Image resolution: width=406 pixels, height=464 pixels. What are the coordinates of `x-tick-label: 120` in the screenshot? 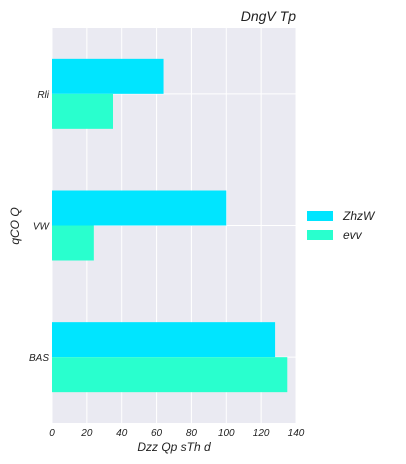 It's located at (261, 433).